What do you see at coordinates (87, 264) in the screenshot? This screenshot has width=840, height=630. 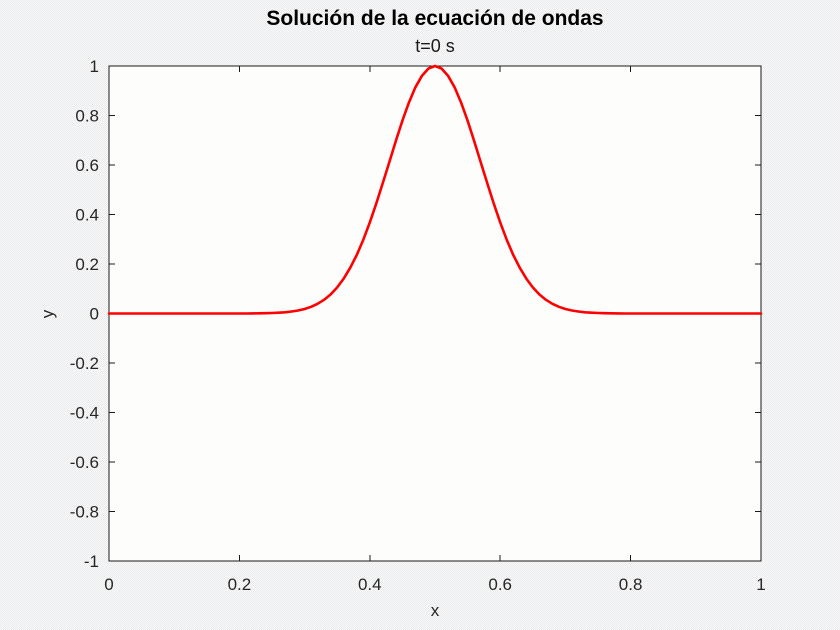 I see `y-tick-label: 0.2` at bounding box center [87, 264].